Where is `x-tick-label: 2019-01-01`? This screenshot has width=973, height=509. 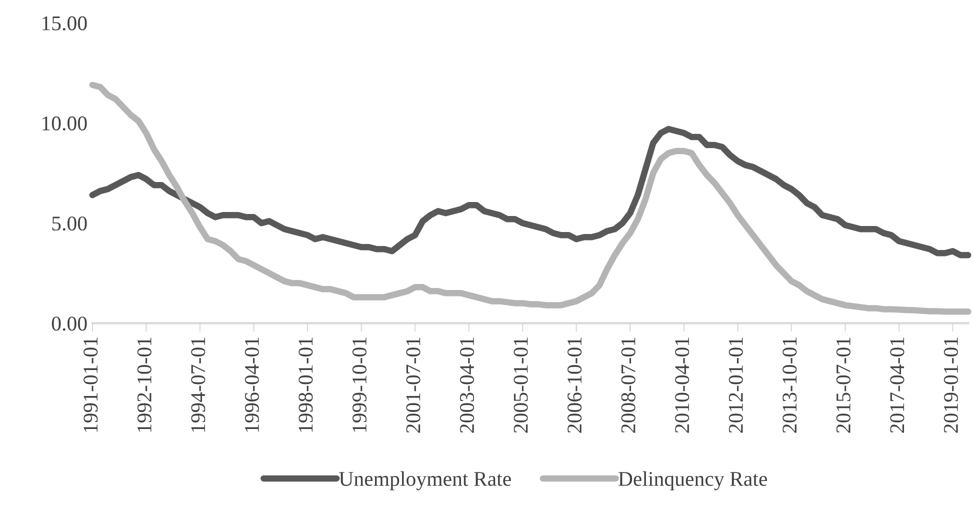 x-tick-label: 2019-01-01 is located at coordinates (951, 385).